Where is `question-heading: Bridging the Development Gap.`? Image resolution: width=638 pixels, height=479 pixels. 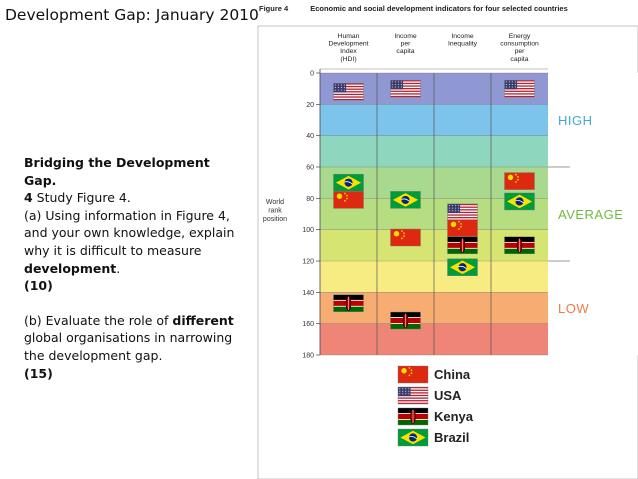
question-heading: Bridging the Development Gap. is located at coordinates (117, 171).